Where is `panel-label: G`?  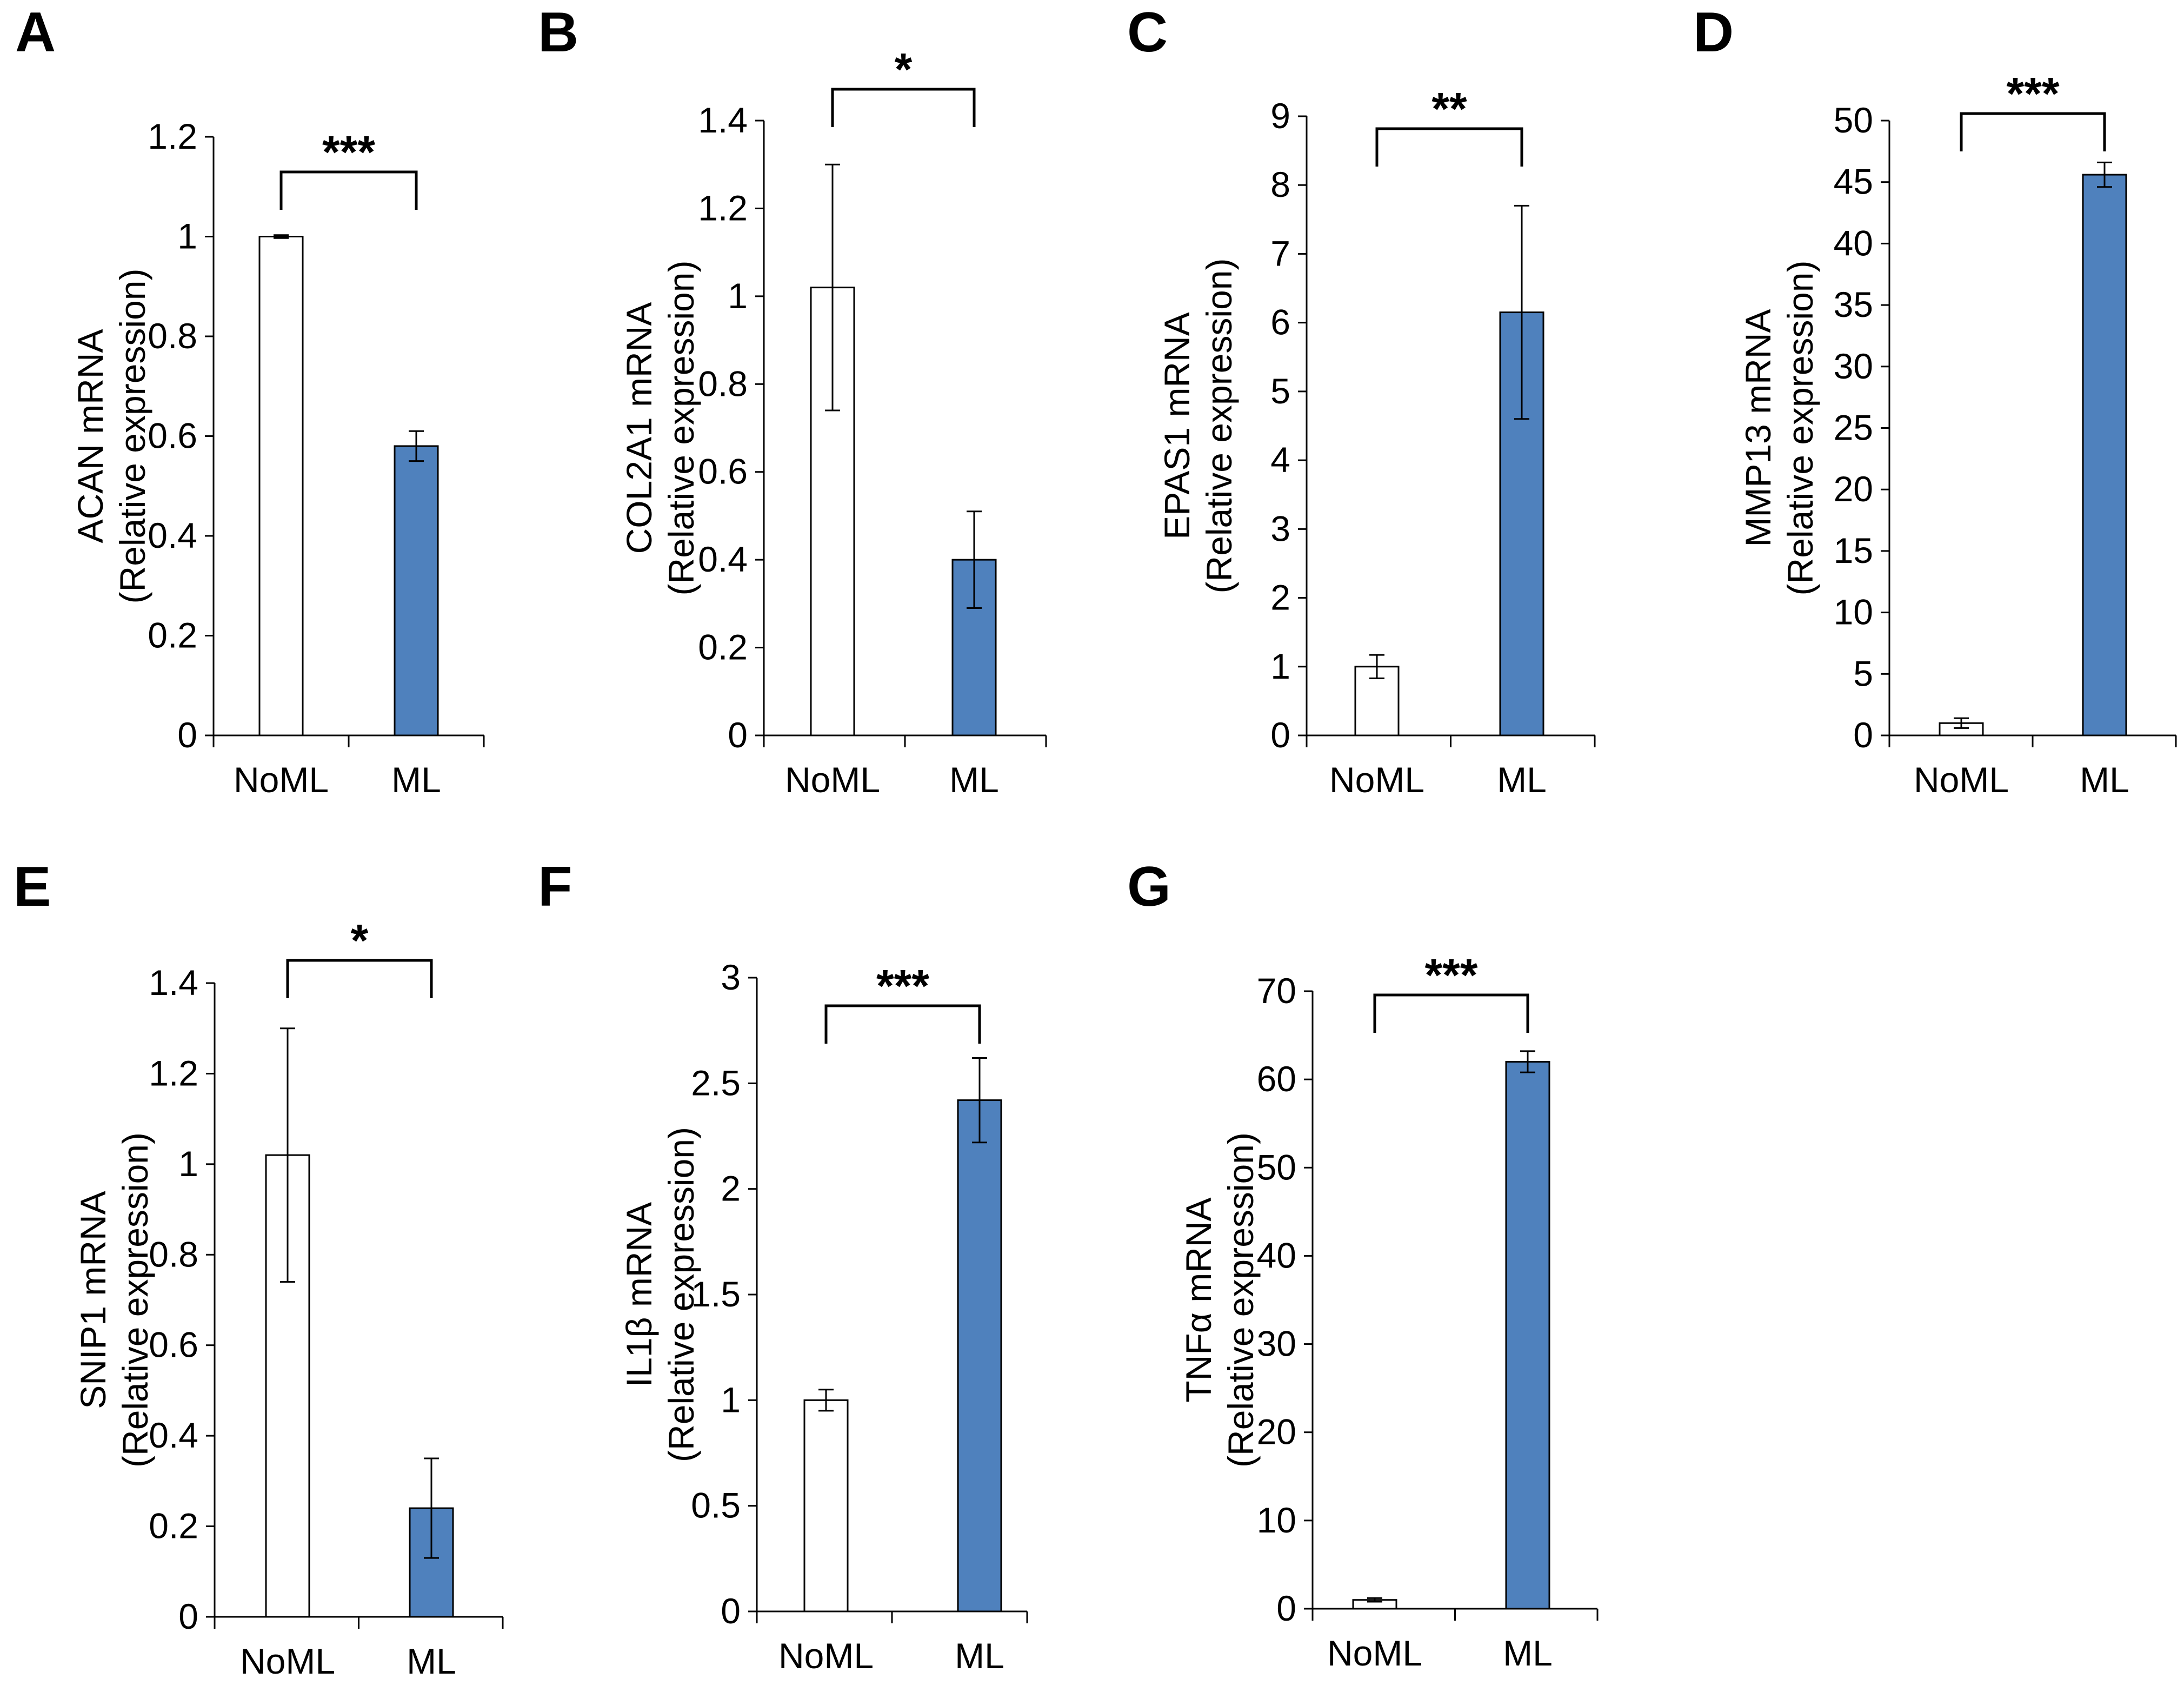 panel-label: G is located at coordinates (1149, 886).